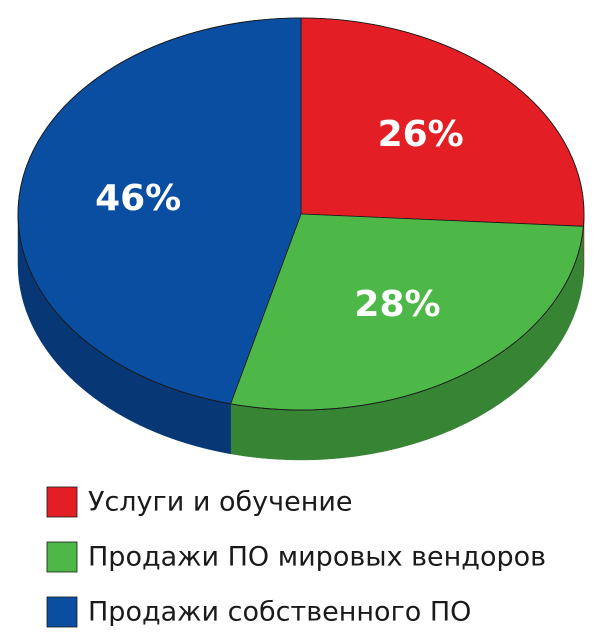 The height and width of the screenshot is (640, 603). Describe the element at coordinates (279, 612) in the screenshot. I see `legend-label: Продажи собственного ПО` at that location.